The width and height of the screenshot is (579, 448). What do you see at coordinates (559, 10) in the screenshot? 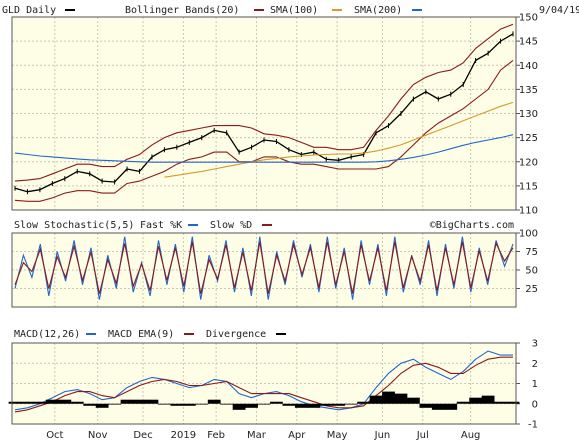
I see `chart-date: 9/04/19` at bounding box center [559, 10].